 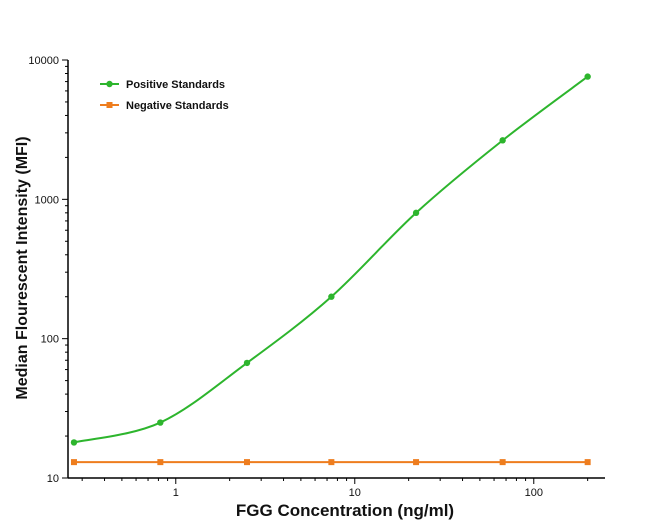 What do you see at coordinates (177, 106) in the screenshot?
I see `legend-label: Negative Standards` at bounding box center [177, 106].